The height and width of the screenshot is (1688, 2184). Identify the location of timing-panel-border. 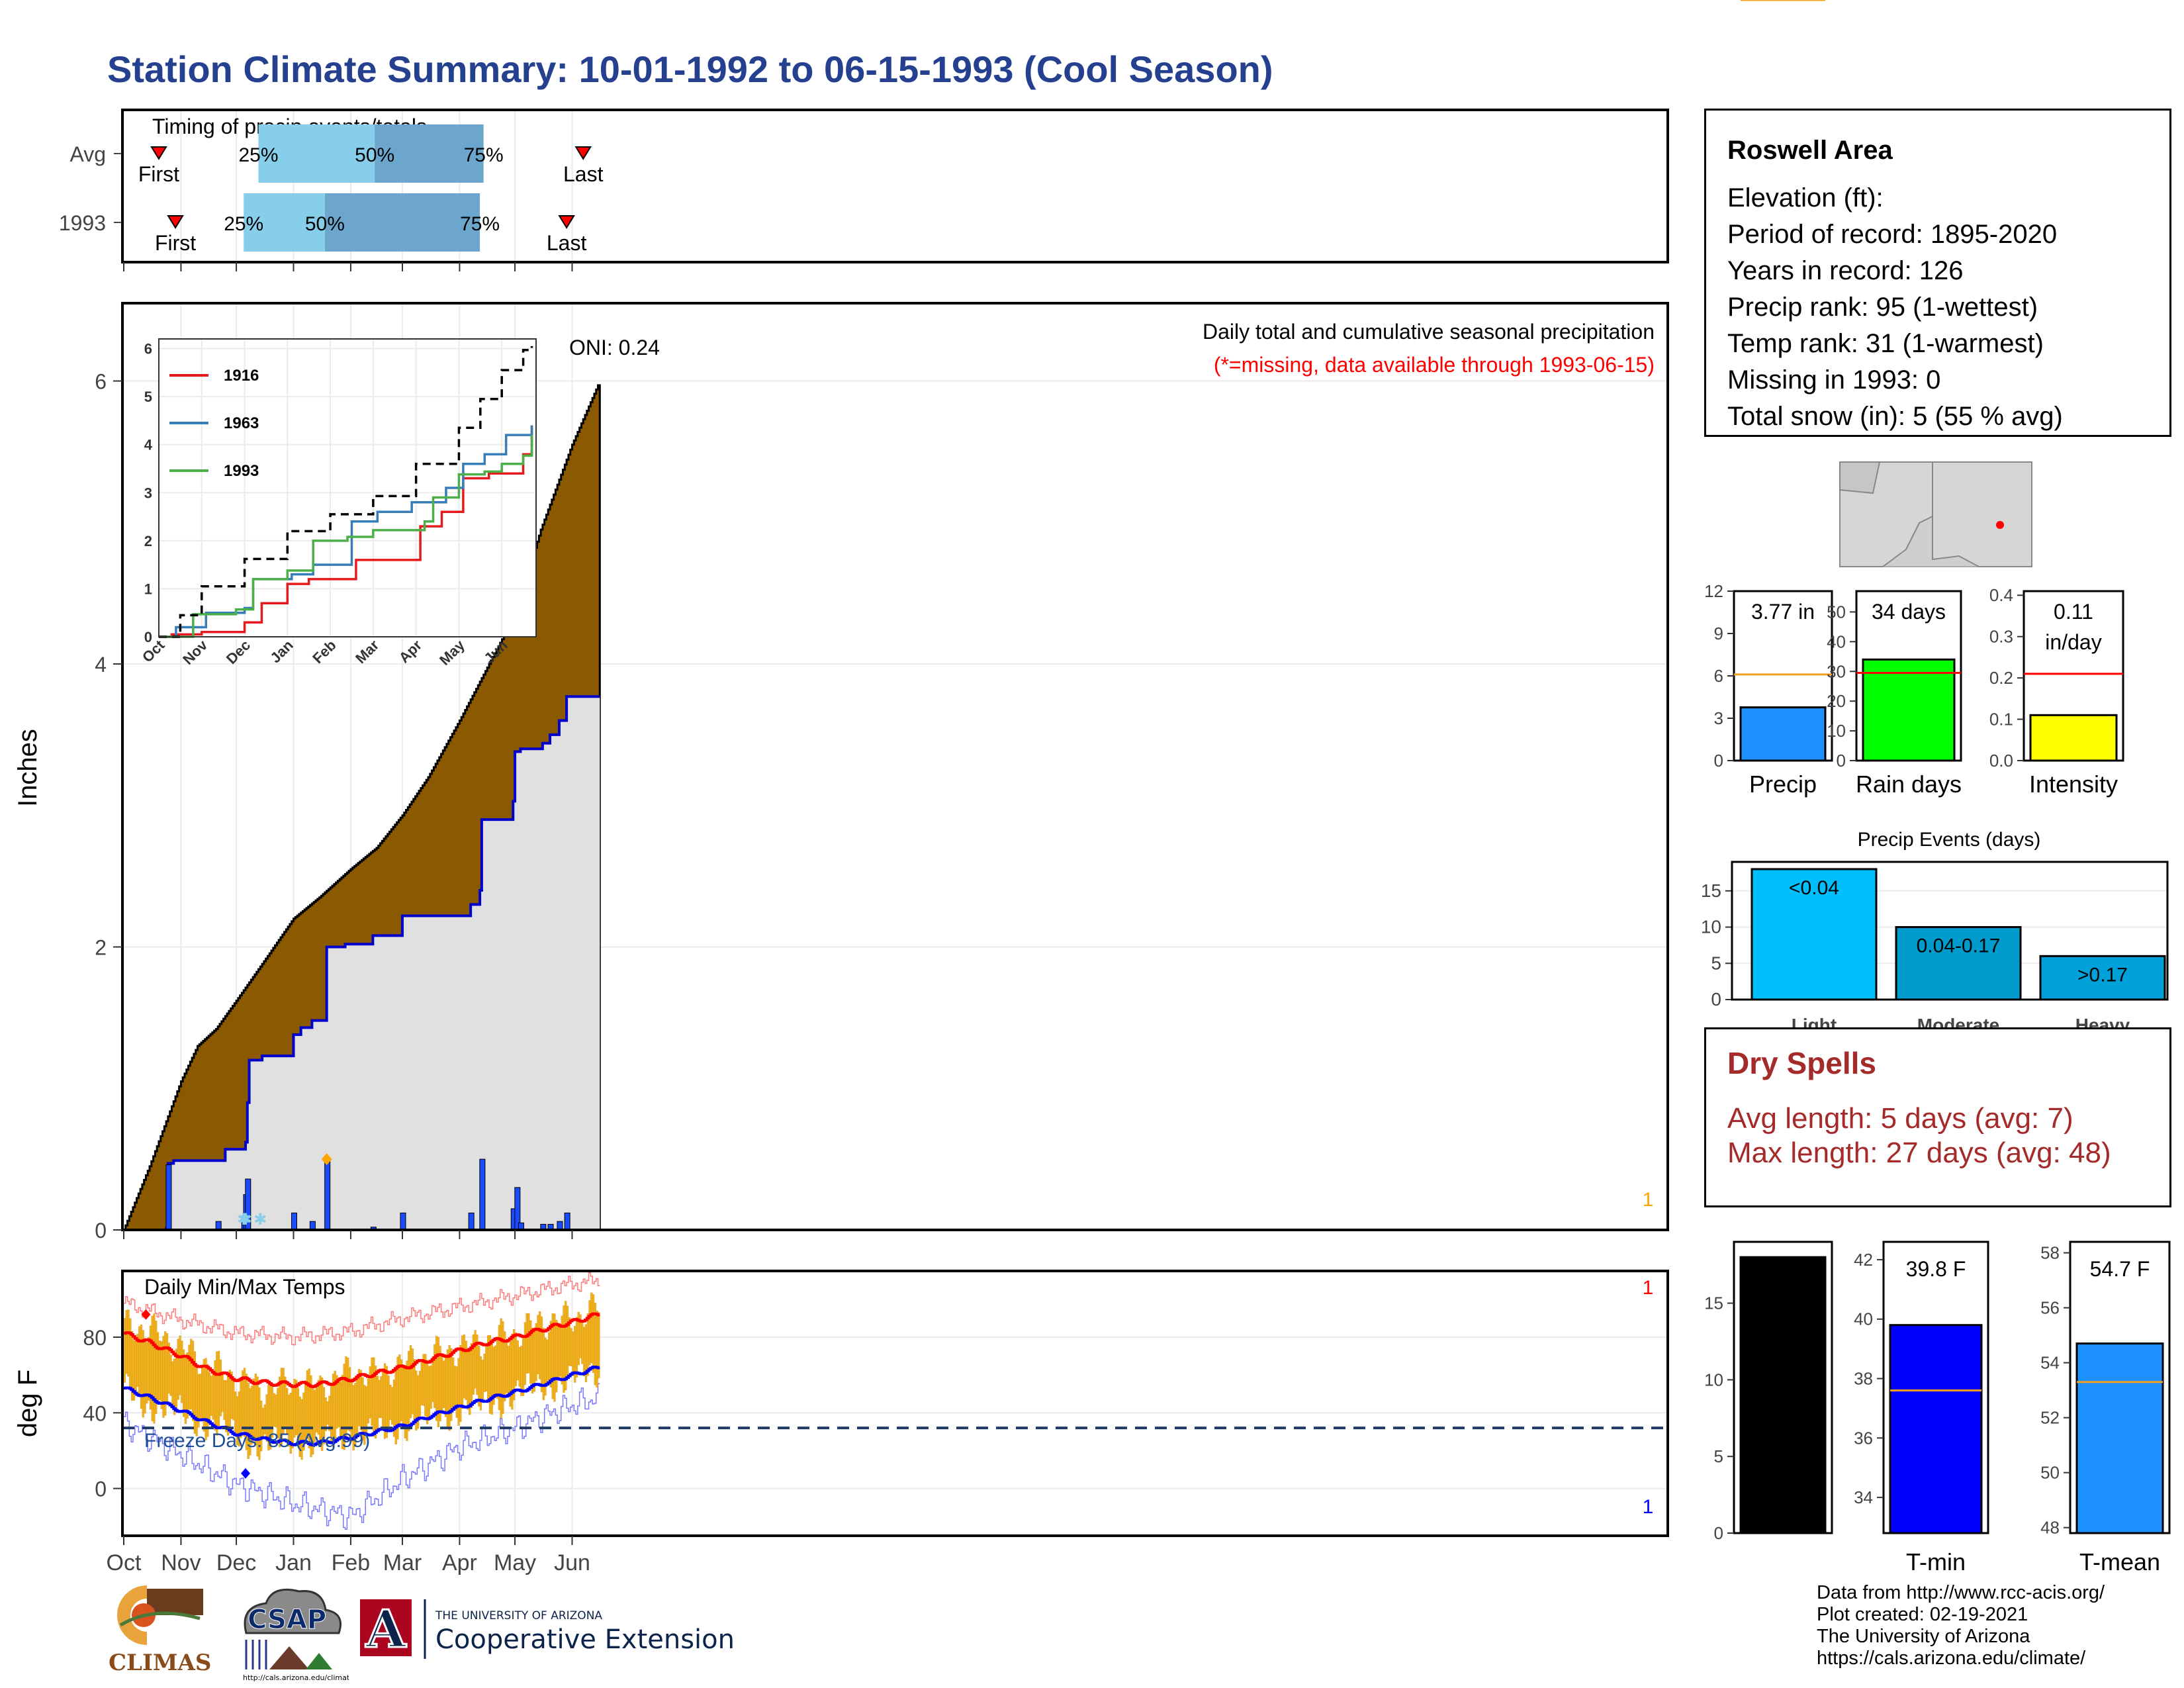
(895, 186).